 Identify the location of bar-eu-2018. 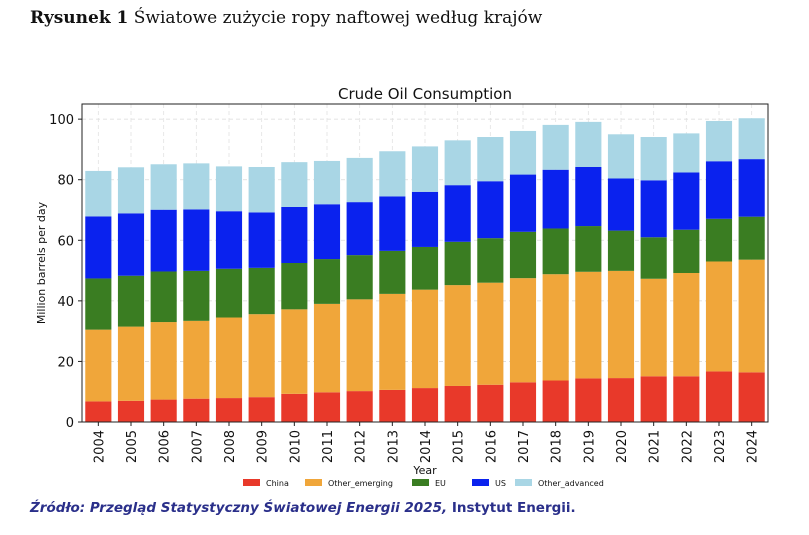
(555, 251).